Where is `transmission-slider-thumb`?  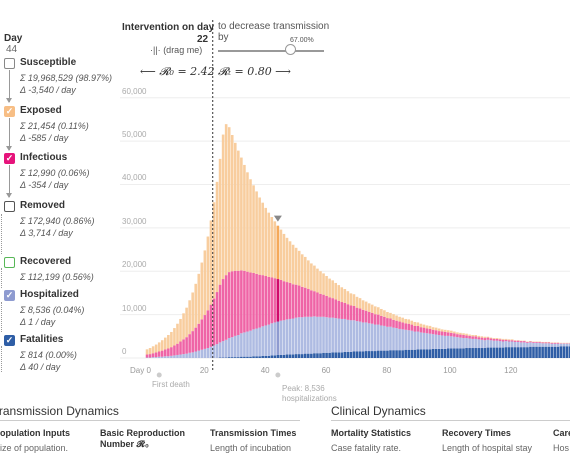 transmission-slider-thumb is located at coordinates (290, 49).